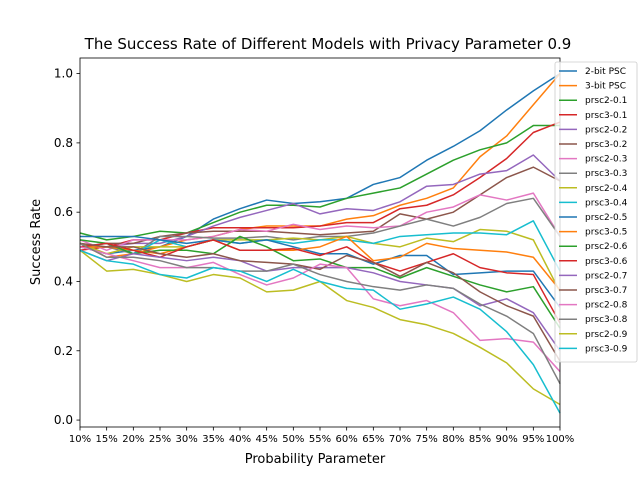  What do you see at coordinates (293, 439) in the screenshot?
I see `x-tick-label: 50%` at bounding box center [293, 439].